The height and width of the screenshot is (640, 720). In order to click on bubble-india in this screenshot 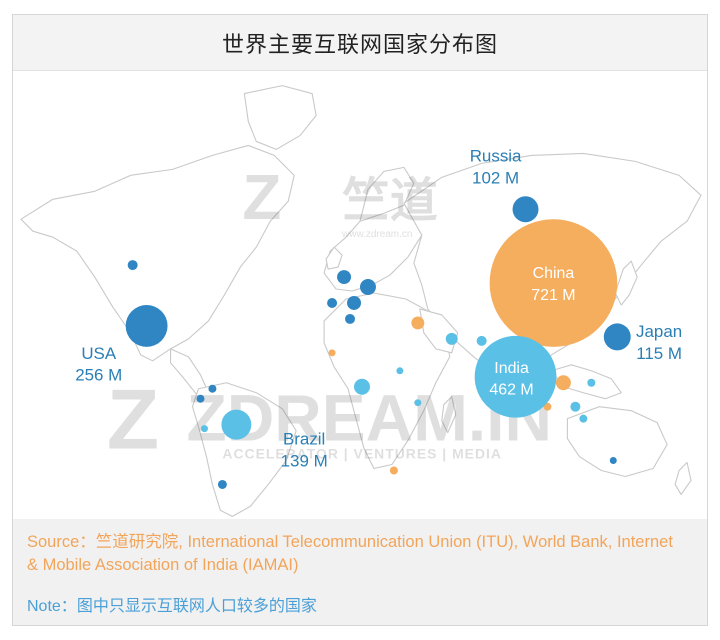, I will do `click(515, 376)`.